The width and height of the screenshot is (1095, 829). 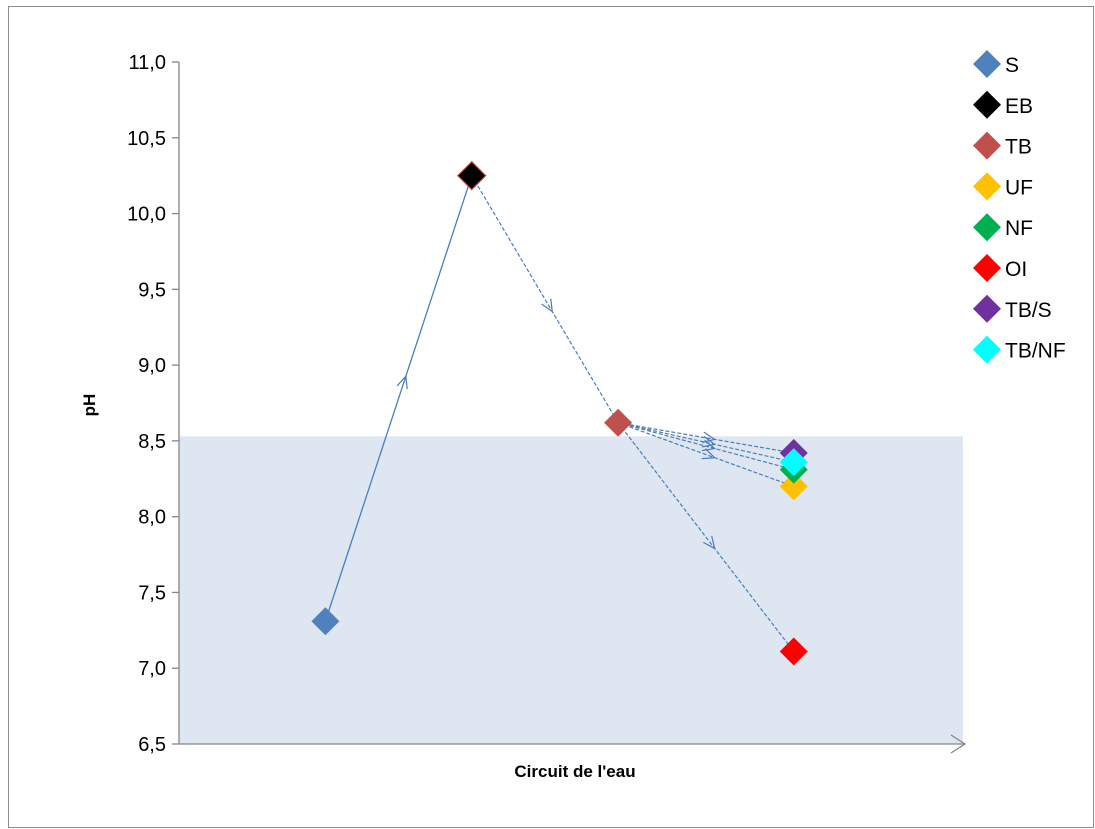 I want to click on y-tick-label: 10,0, so click(x=146, y=215).